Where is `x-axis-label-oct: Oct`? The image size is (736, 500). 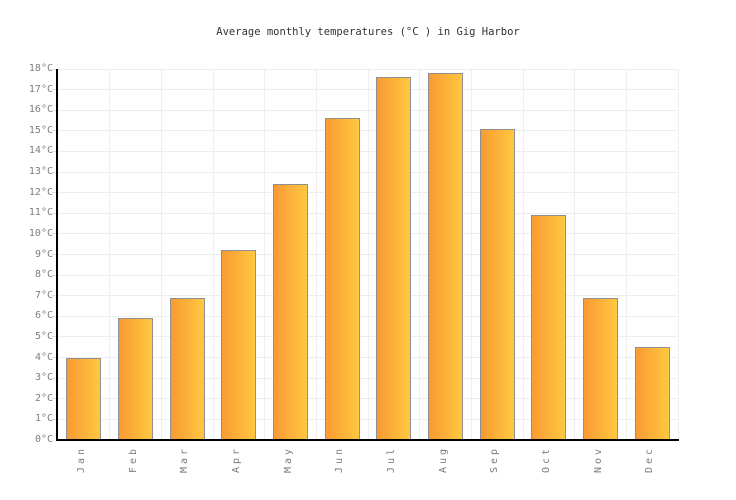
x-axis-label-oct: Oct is located at coordinates (546, 460).